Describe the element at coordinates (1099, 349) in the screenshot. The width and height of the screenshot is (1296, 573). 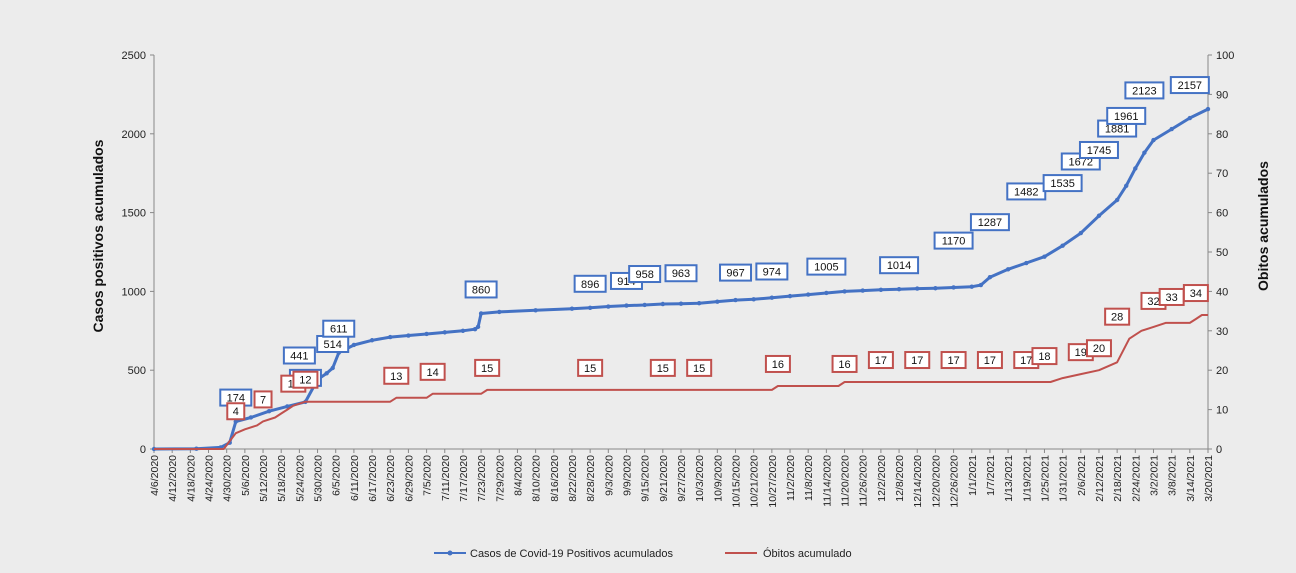
I see `obitos-label-text: 20` at that location.